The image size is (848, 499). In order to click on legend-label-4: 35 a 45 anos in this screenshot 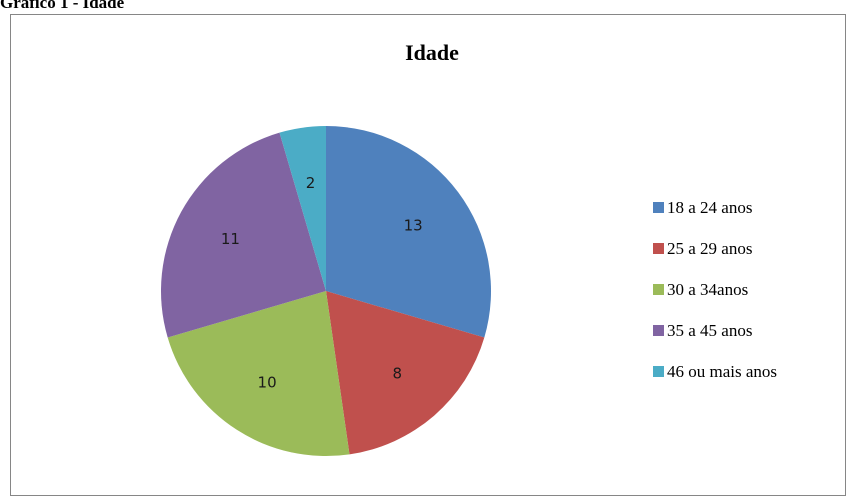, I will do `click(709, 330)`.